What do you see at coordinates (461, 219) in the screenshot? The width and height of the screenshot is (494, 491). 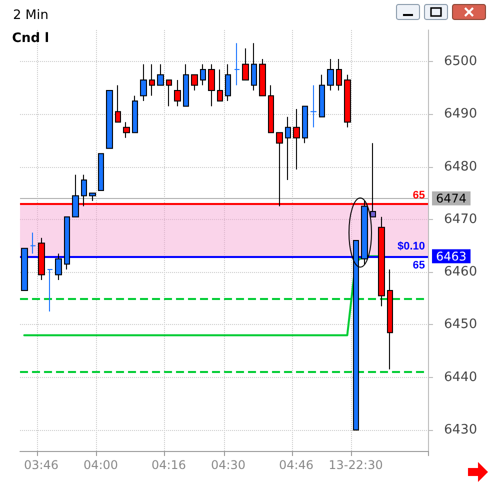 I see `y-tick-label: 6470` at bounding box center [461, 219].